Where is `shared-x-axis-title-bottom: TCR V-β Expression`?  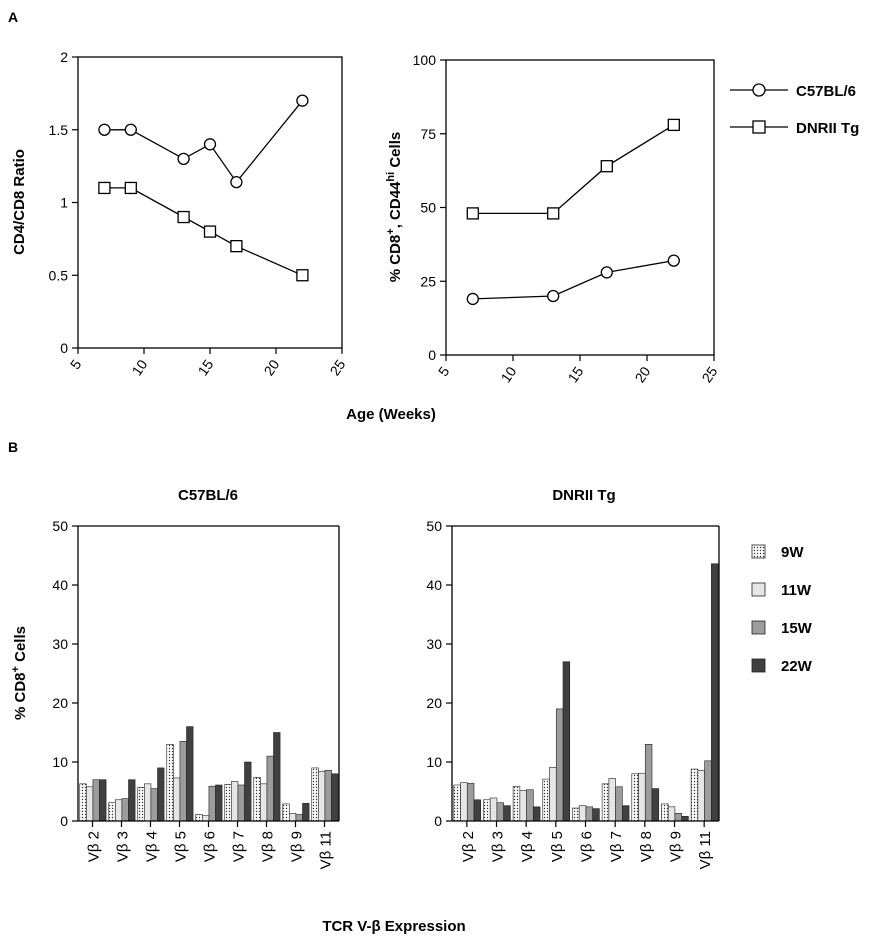 shared-x-axis-title-bottom: TCR V-β Expression is located at coordinates (393, 926).